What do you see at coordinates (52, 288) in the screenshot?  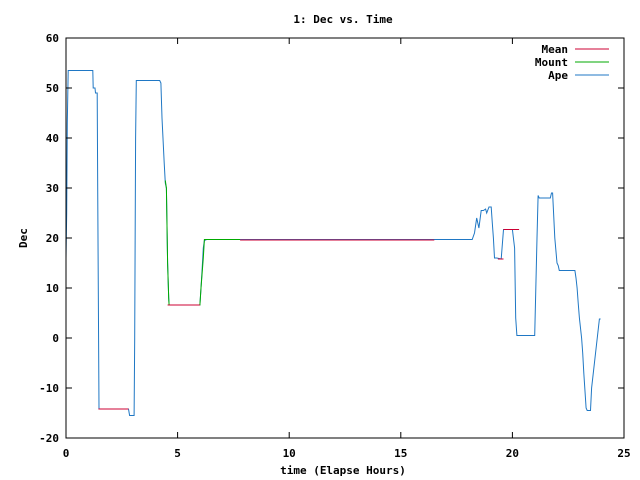 I see `y-tick-label: 10` at bounding box center [52, 288].